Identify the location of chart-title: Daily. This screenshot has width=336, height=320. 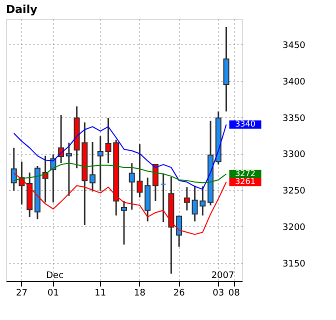
(22, 9).